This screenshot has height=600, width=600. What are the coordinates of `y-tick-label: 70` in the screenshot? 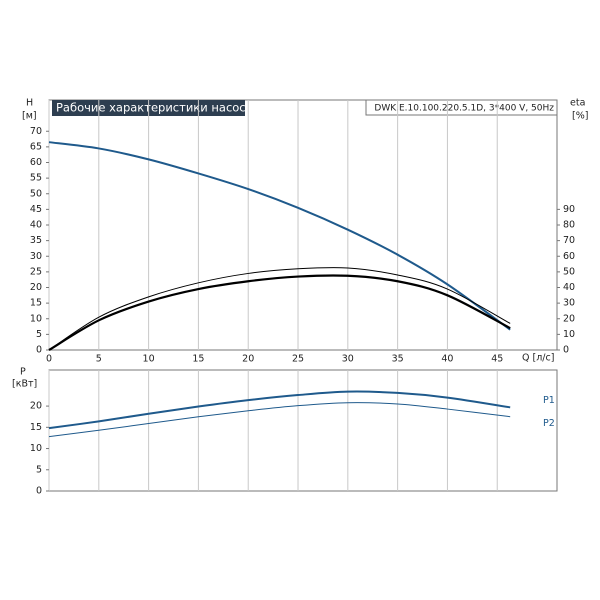 It's located at (36, 131).